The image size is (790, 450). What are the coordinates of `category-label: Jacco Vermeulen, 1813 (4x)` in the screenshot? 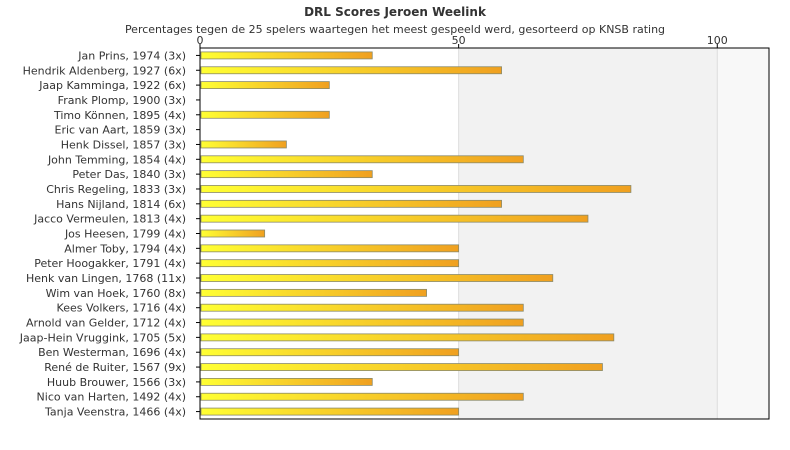 It's located at (109, 219).